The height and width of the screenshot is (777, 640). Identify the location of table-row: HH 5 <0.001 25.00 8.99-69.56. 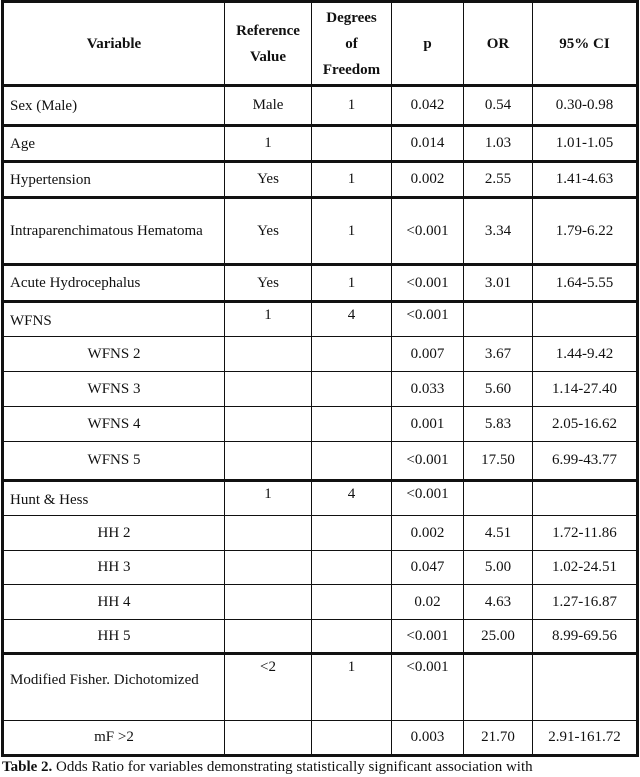
(320, 636).